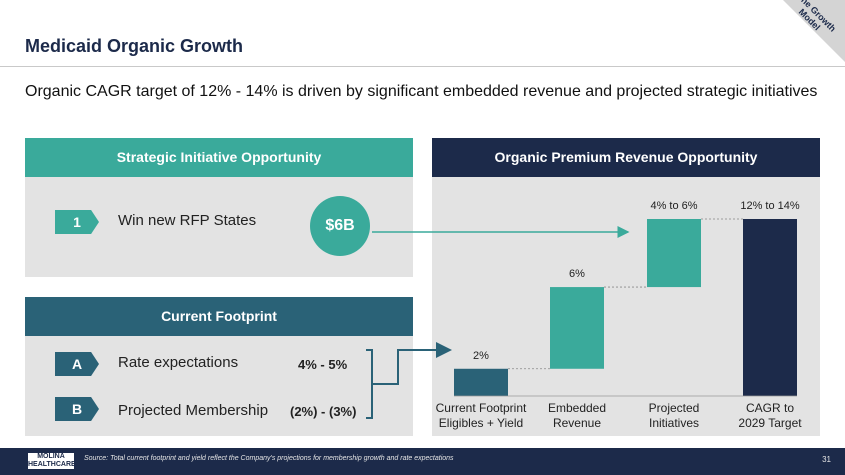 This screenshot has height=475, width=845. Describe the element at coordinates (323, 411) in the screenshot. I see `footprint-value-b: (2%) - (3%)` at that location.